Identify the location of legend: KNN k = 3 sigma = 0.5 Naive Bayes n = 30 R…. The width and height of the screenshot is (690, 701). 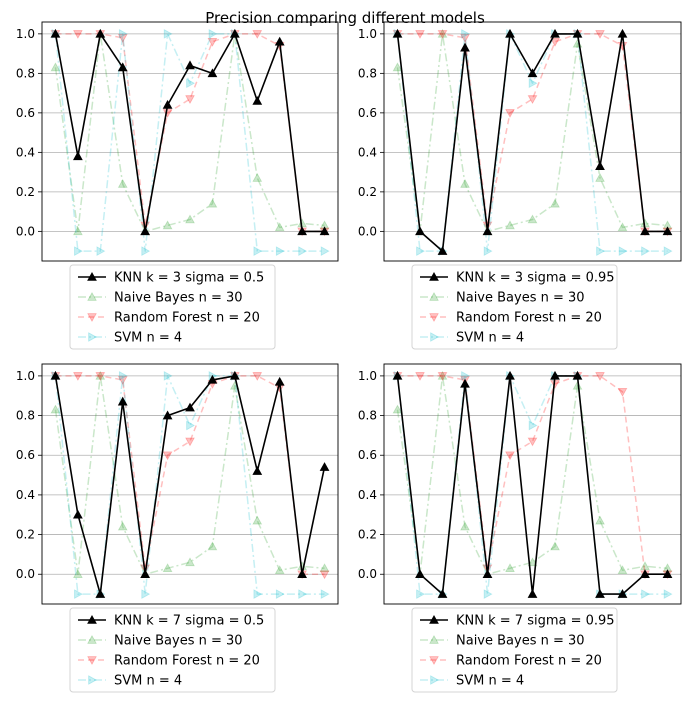
(172, 307).